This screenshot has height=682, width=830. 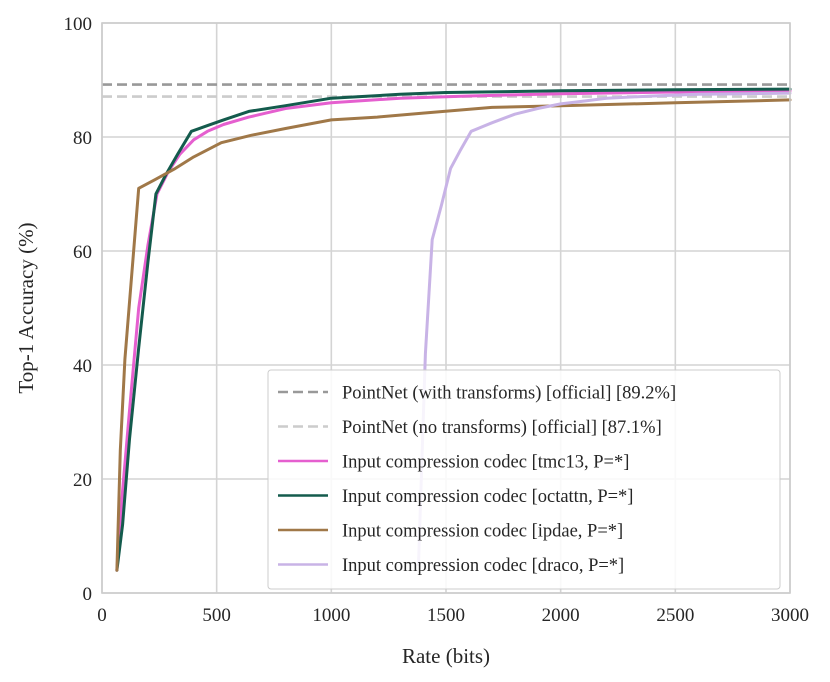 What do you see at coordinates (216, 615) in the screenshot?
I see `x-tick-label: 500` at bounding box center [216, 615].